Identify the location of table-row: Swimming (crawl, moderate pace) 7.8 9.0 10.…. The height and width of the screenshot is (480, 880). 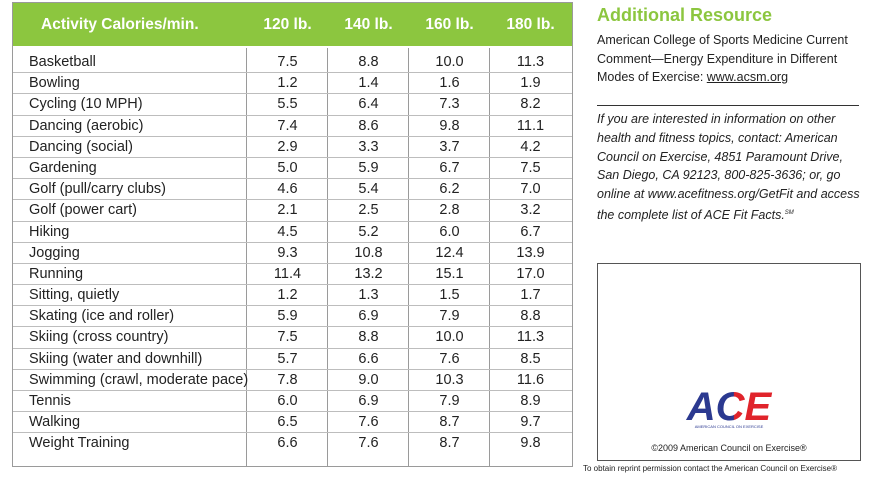
(292, 380).